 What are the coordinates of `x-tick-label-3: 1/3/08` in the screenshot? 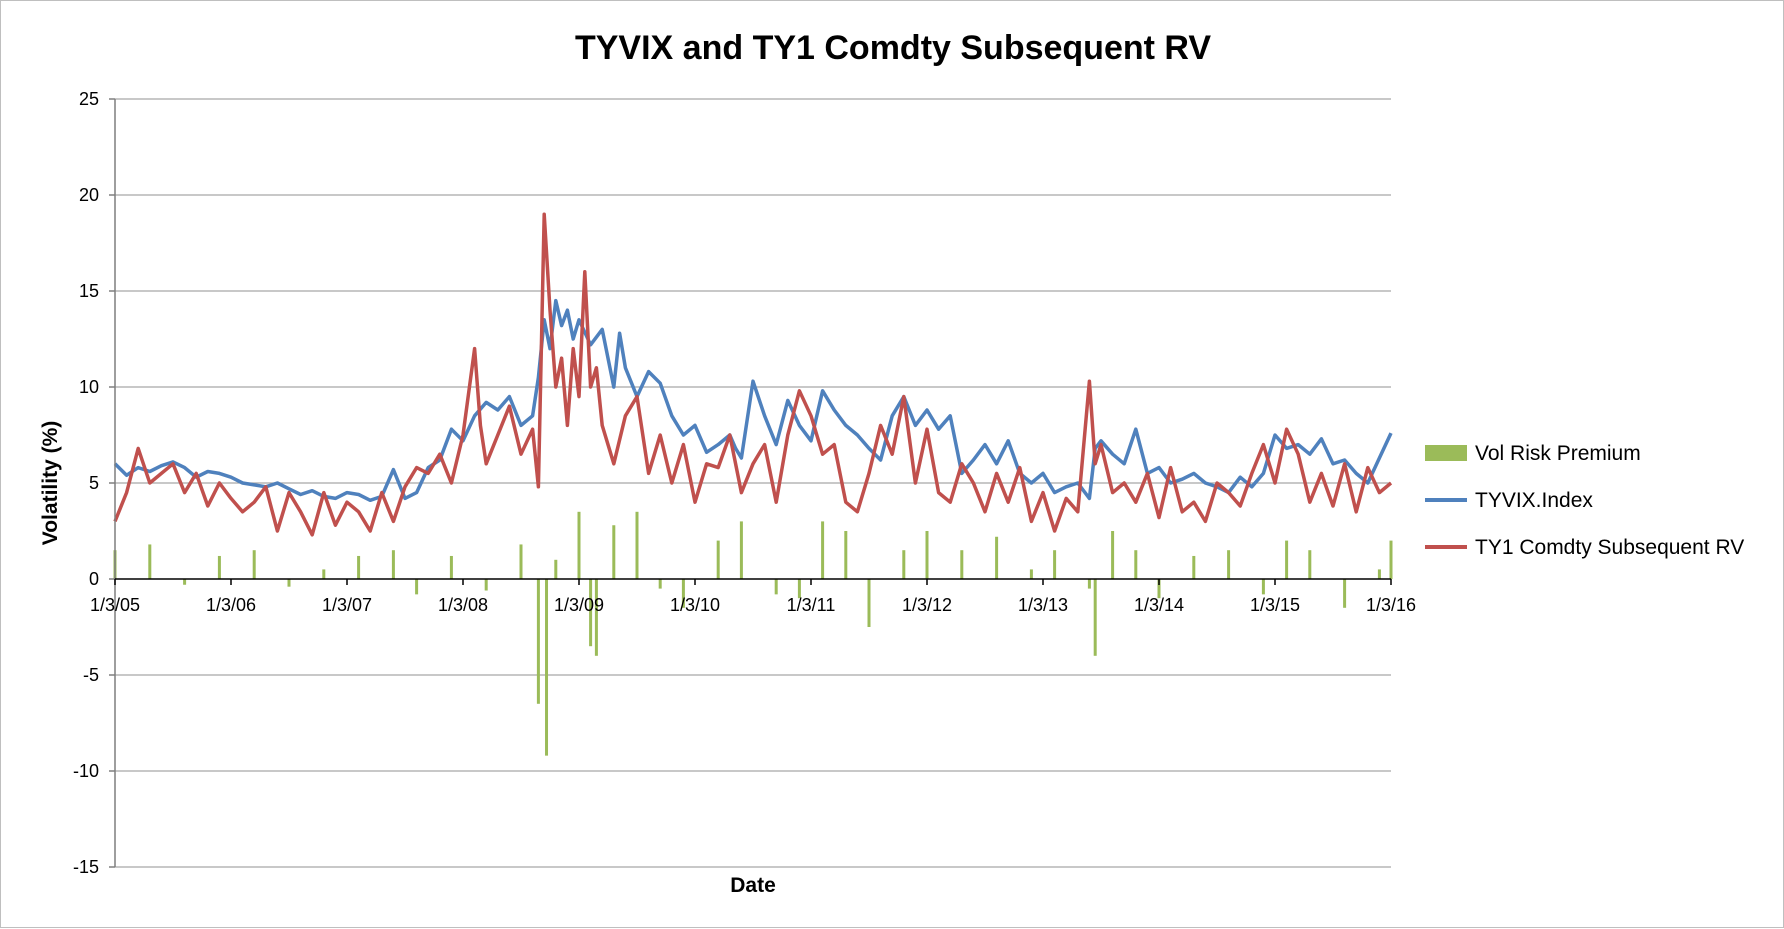 It's located at (463, 605).